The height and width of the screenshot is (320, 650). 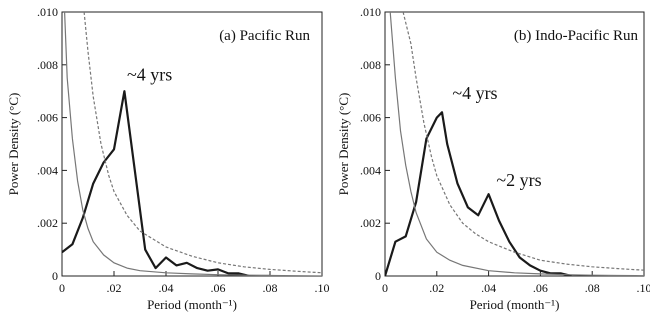 What do you see at coordinates (264, 36) in the screenshot?
I see `panel-title: (a) Pacific Run` at bounding box center [264, 36].